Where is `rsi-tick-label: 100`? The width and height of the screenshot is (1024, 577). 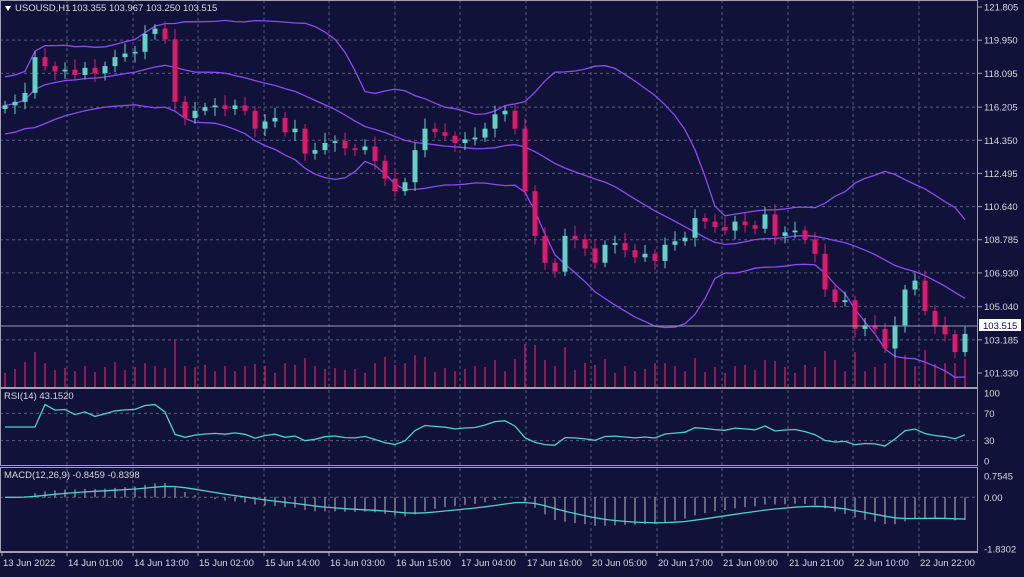
rsi-tick-label: 100 is located at coordinates (992, 394).